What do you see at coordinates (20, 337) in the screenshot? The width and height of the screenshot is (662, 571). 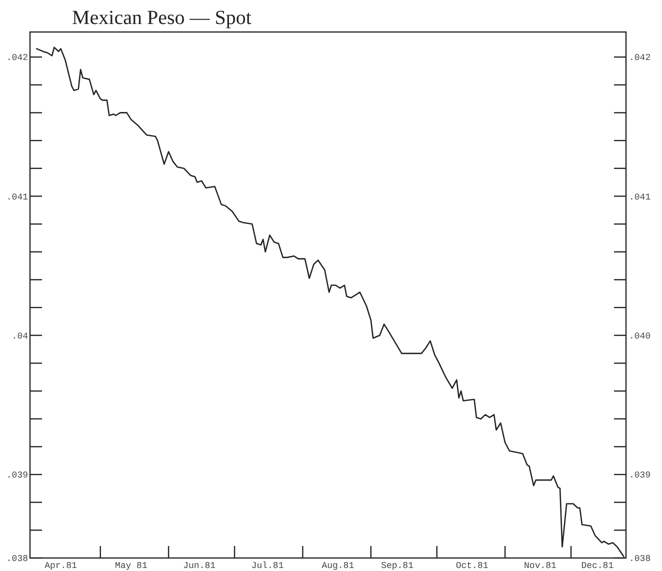 I see `y-tick-label: .04` at bounding box center [20, 337].